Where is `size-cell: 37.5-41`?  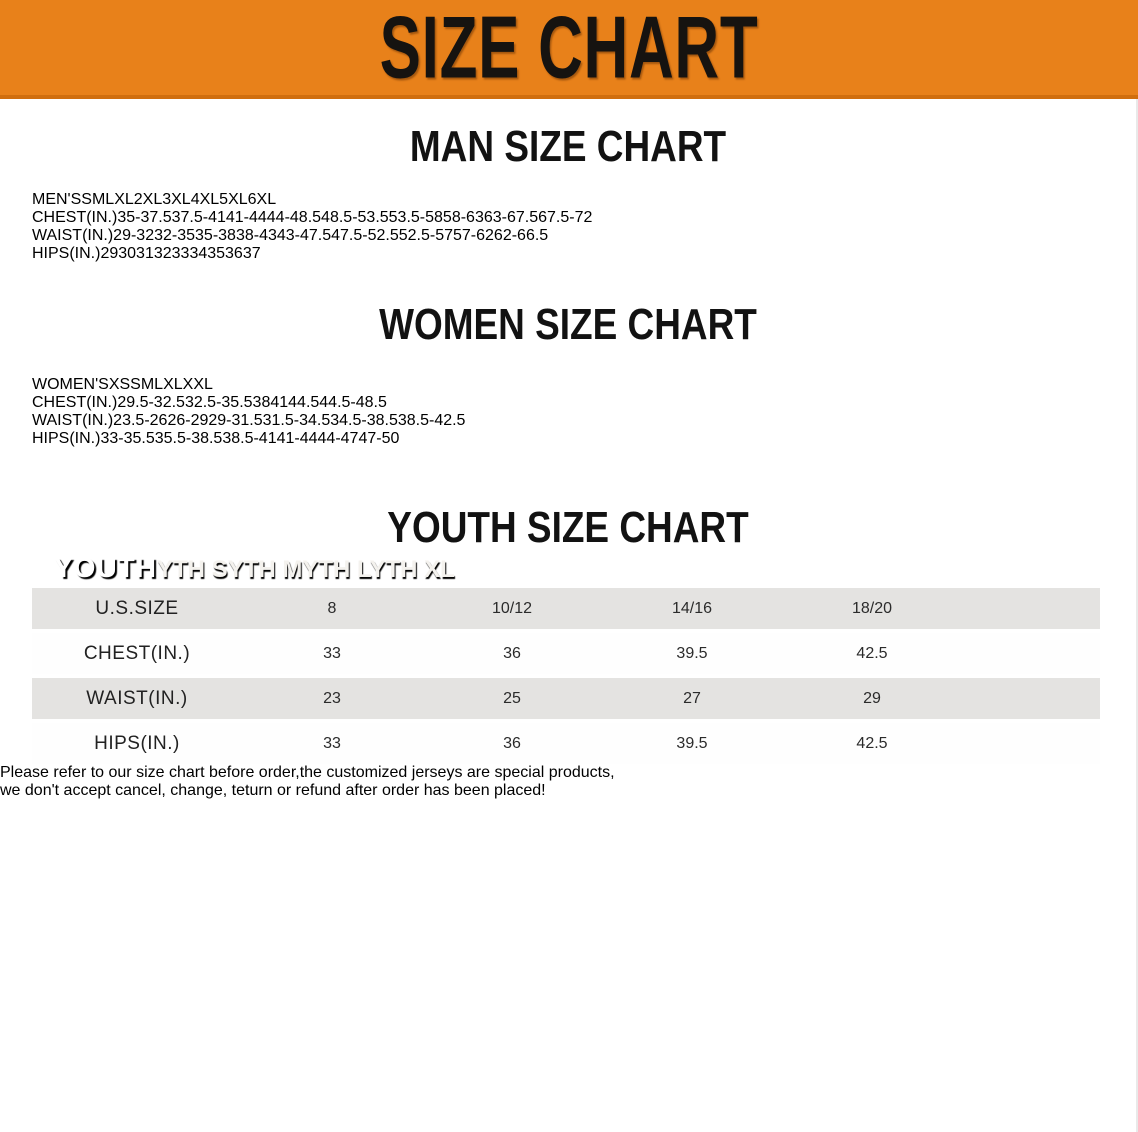 size-cell: 37.5-41 is located at coordinates (198, 218).